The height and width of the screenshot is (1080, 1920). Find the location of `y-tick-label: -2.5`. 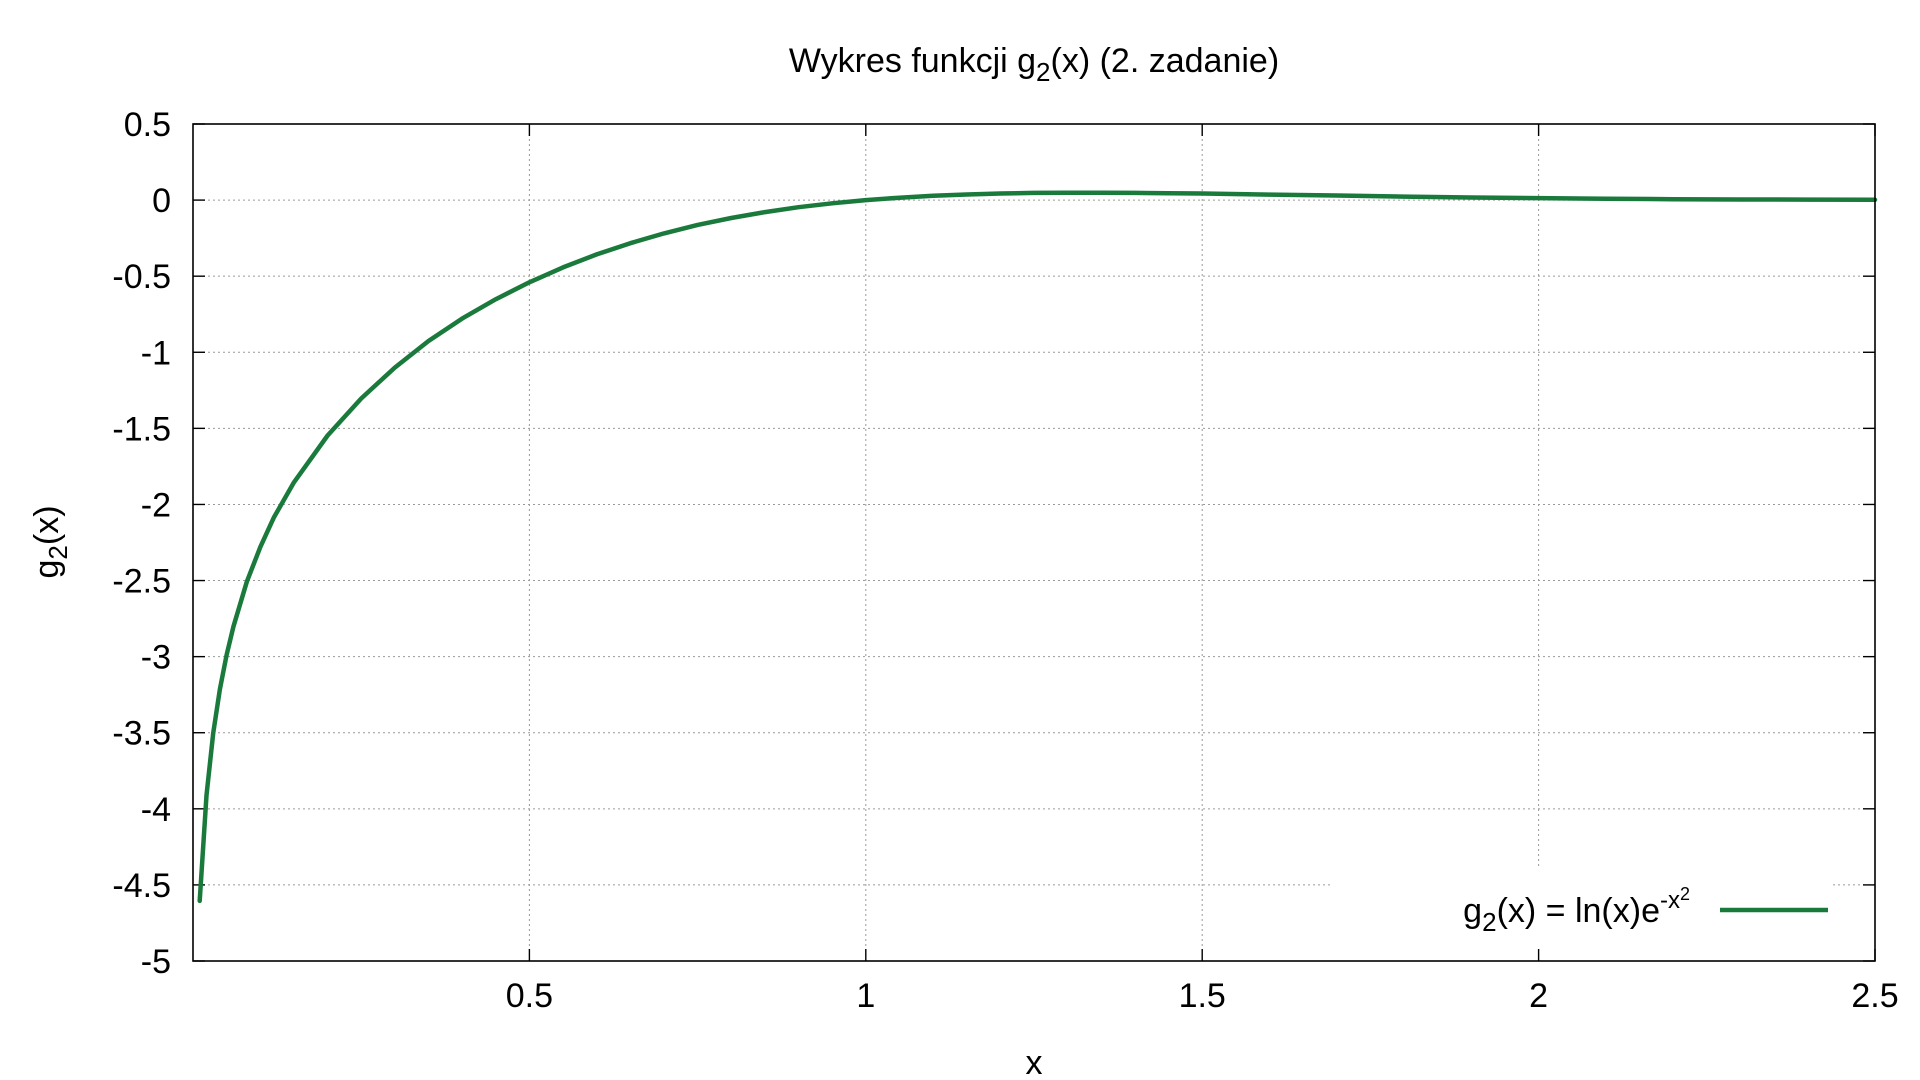

y-tick-label: -2.5 is located at coordinates (141, 582).